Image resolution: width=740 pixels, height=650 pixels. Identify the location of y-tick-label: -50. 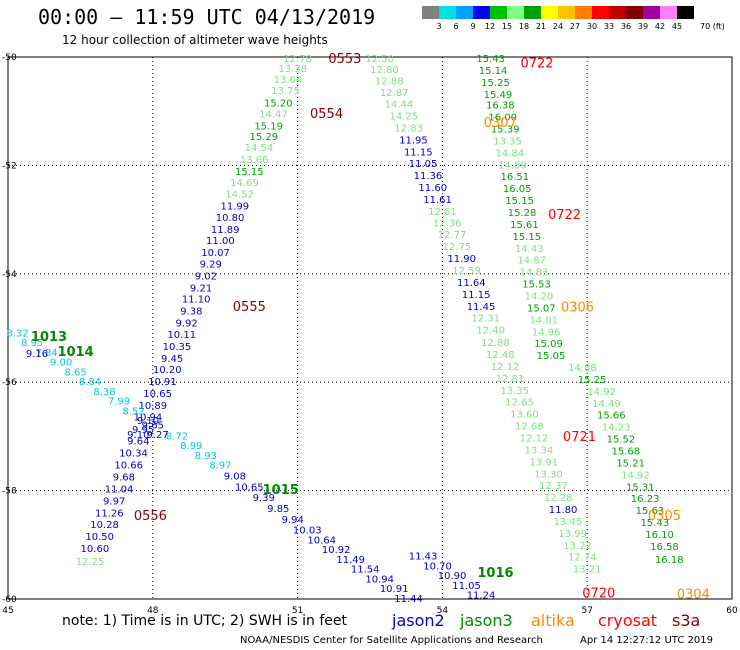
(9, 58).